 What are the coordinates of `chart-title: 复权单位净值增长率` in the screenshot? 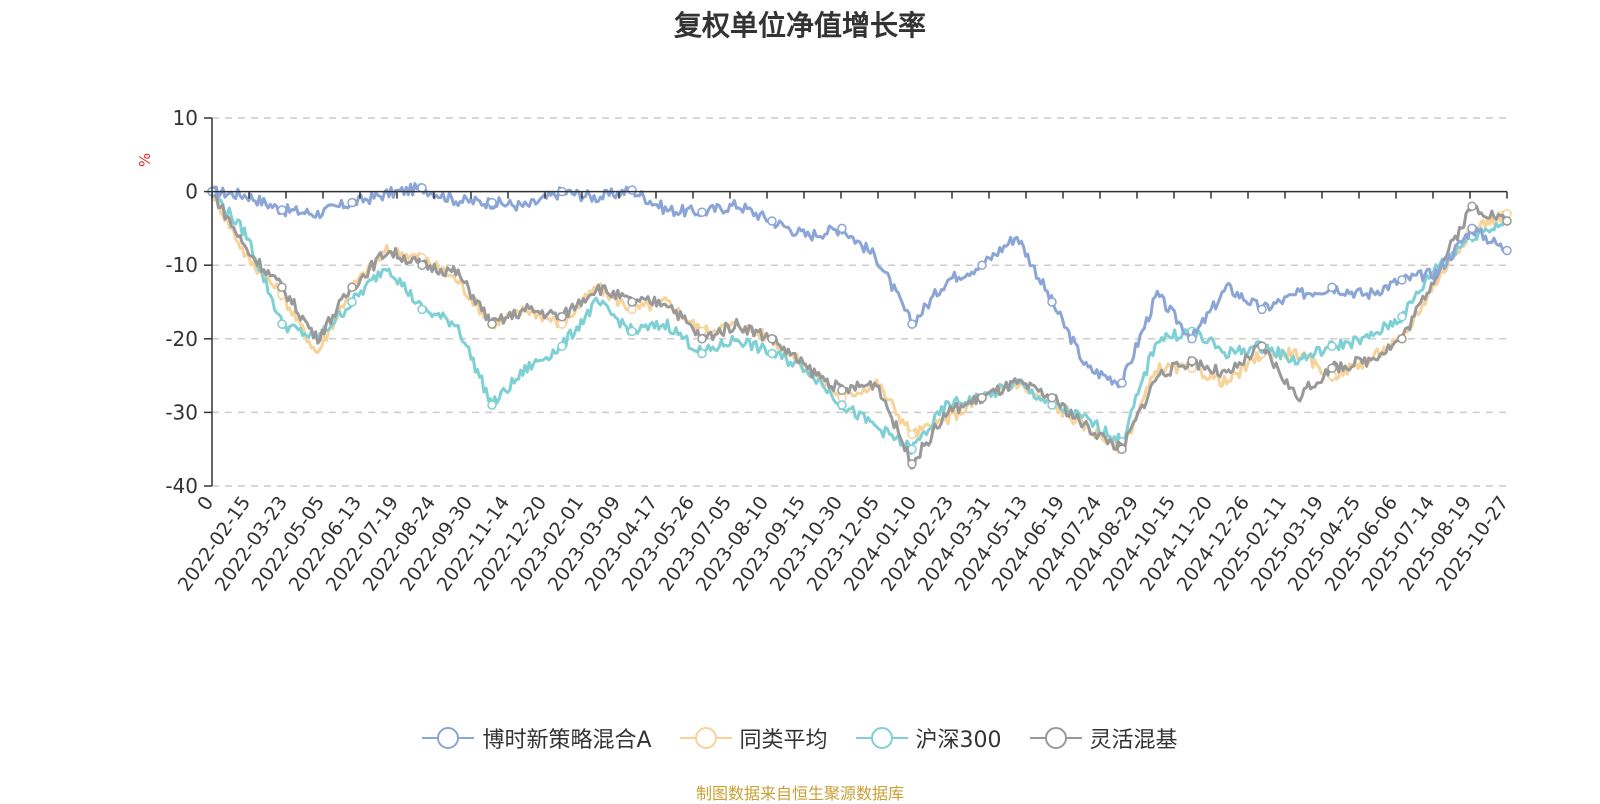 It's located at (799, 25).